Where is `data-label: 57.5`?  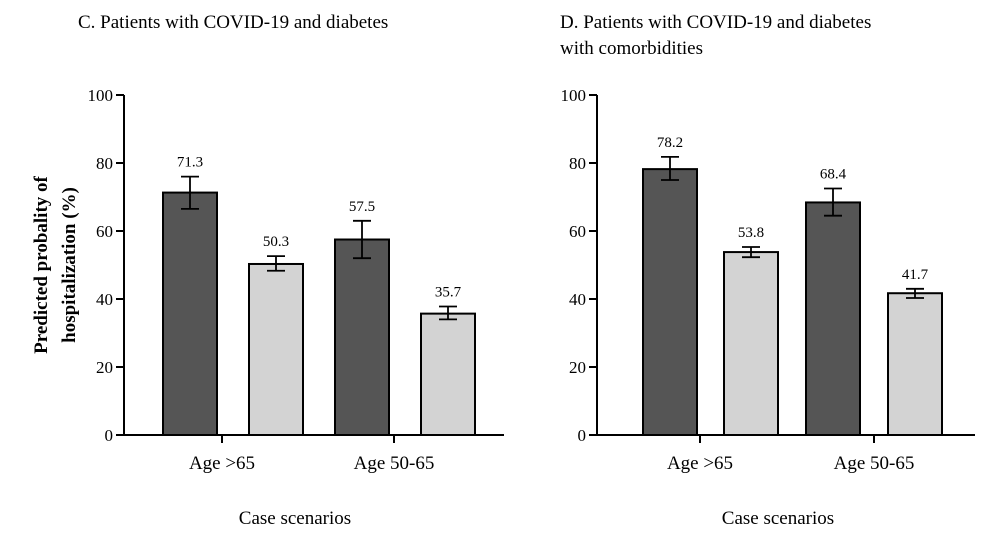
data-label: 57.5 is located at coordinates (362, 207).